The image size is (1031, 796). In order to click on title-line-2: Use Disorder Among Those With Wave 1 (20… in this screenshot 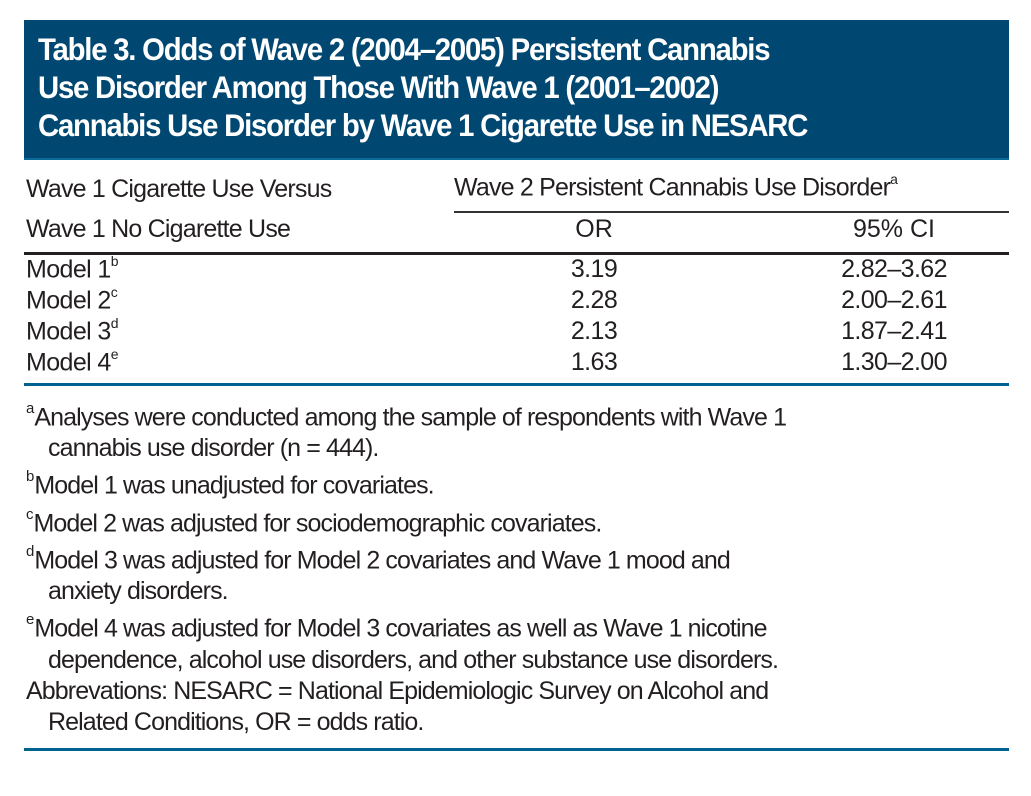, I will do `click(378, 87)`.